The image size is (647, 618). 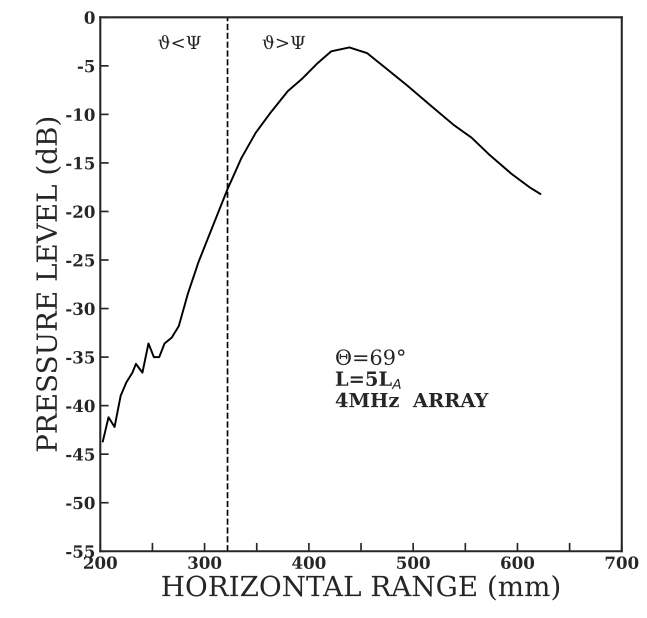 I want to click on y-tick-label: -40, so click(x=80, y=406).